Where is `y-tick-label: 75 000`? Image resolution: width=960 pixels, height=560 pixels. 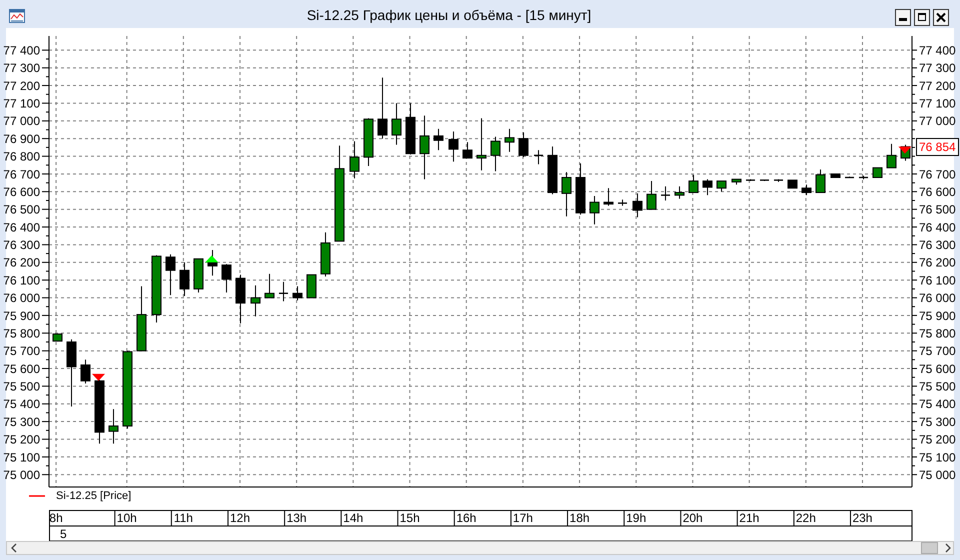
y-tick-label: 75 000 is located at coordinates (21, 475).